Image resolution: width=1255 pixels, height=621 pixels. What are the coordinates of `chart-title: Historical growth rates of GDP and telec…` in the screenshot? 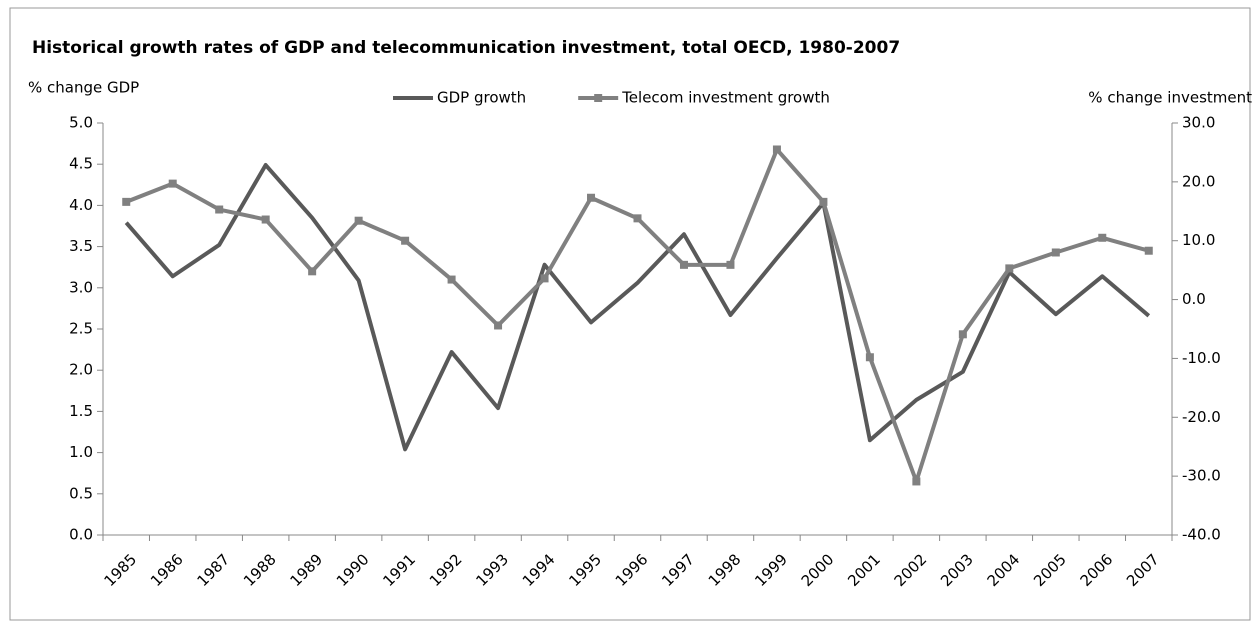 It's located at (466, 48).